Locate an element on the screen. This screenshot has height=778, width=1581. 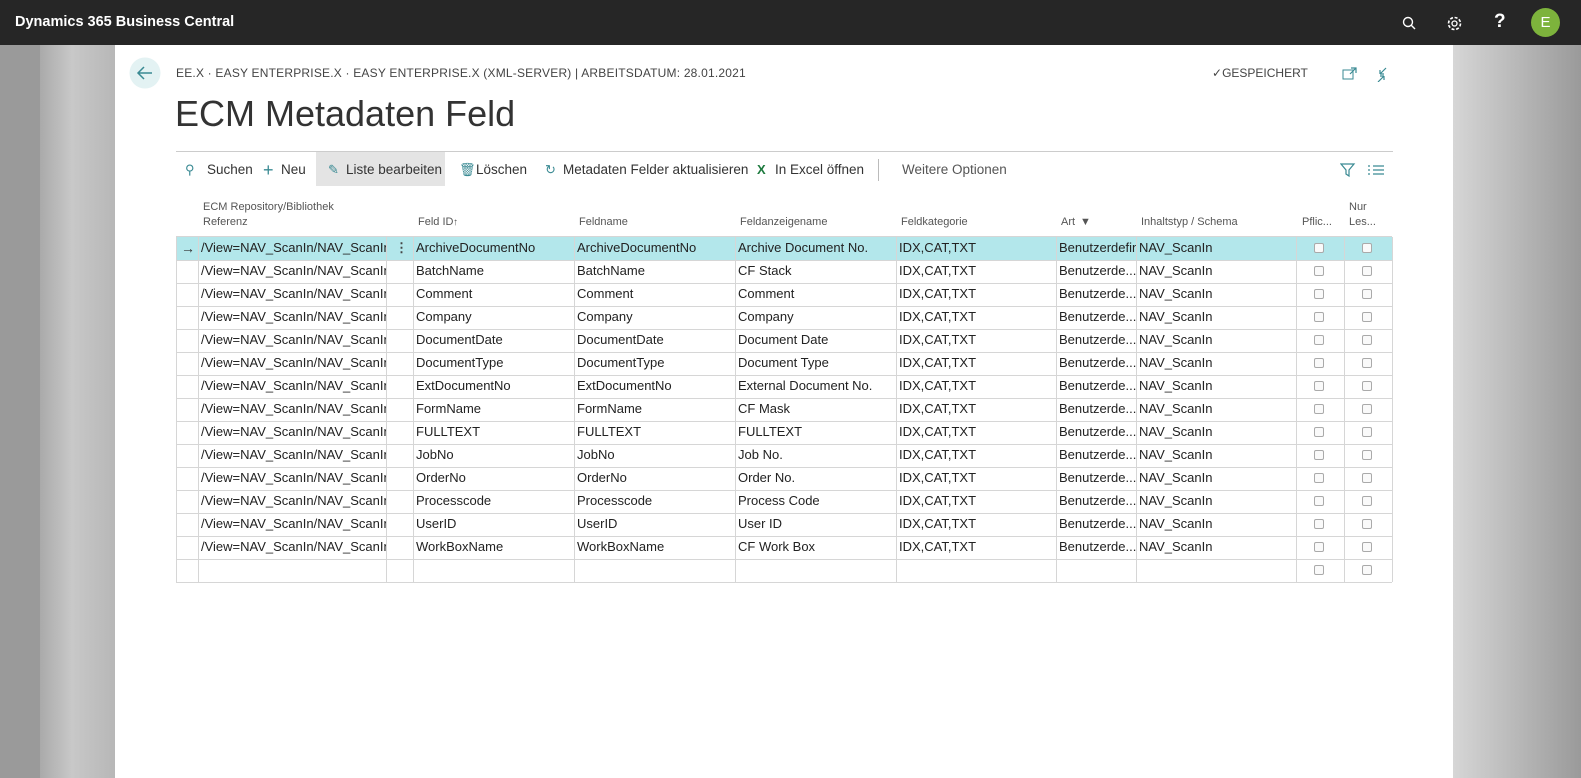
table-cell: FULLTEXT is located at coordinates (493, 432).